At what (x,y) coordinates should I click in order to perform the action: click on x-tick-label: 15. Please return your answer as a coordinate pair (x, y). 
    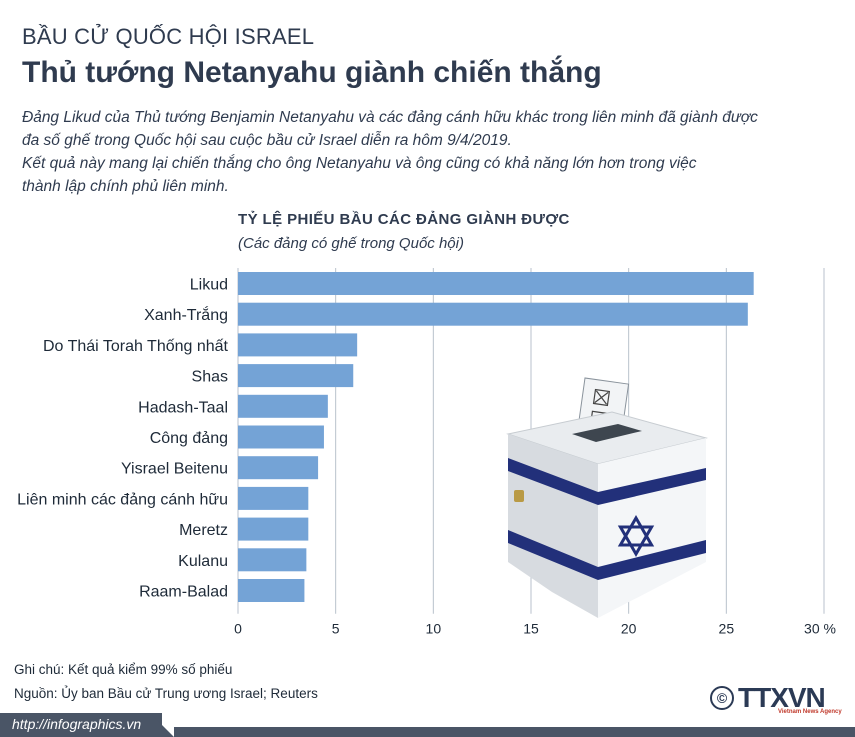
    Looking at the image, I should click on (531, 629).